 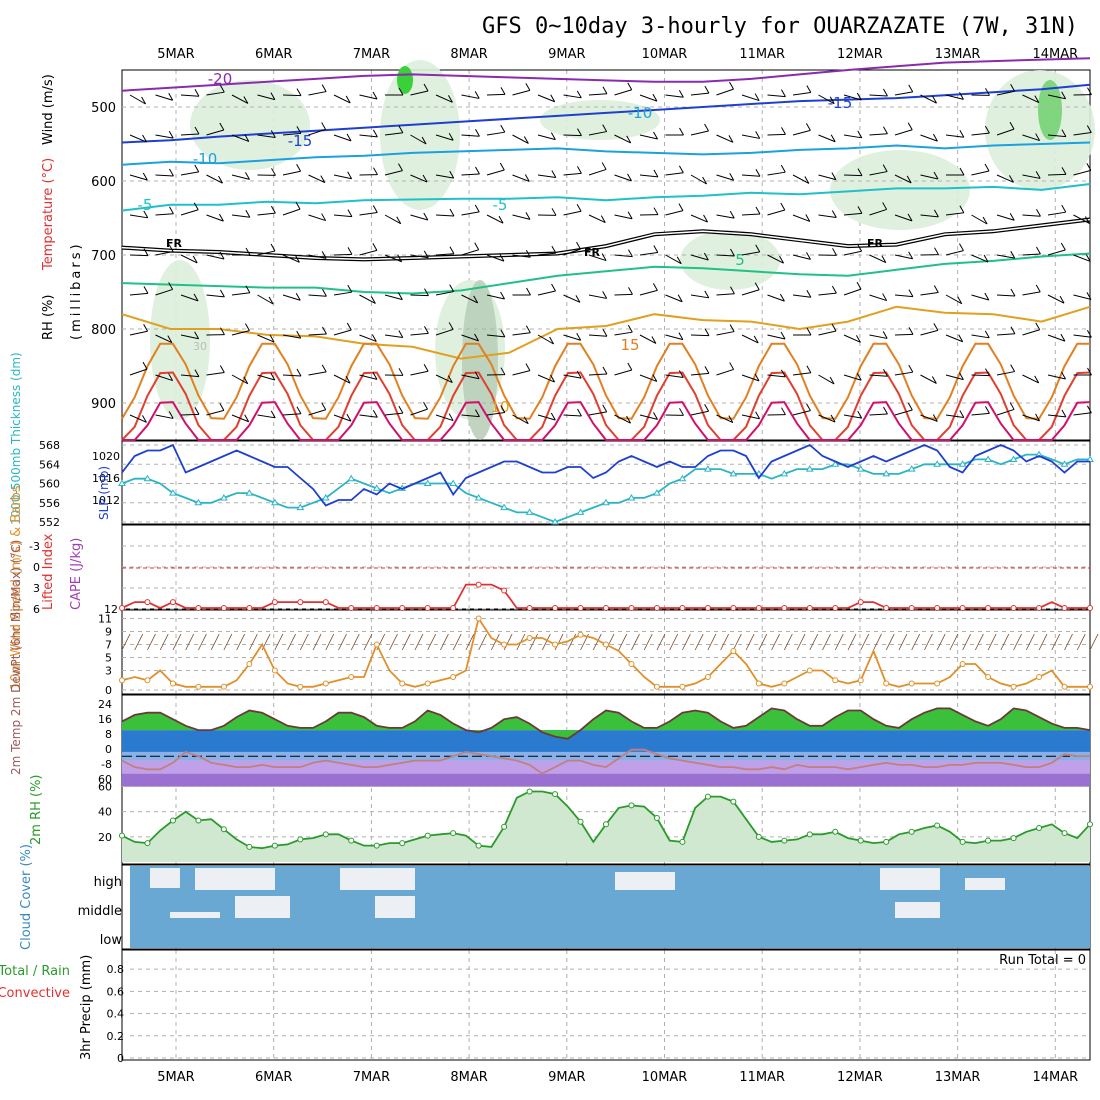 I want to click on y-tick-label: -3, so click(x=34, y=546).